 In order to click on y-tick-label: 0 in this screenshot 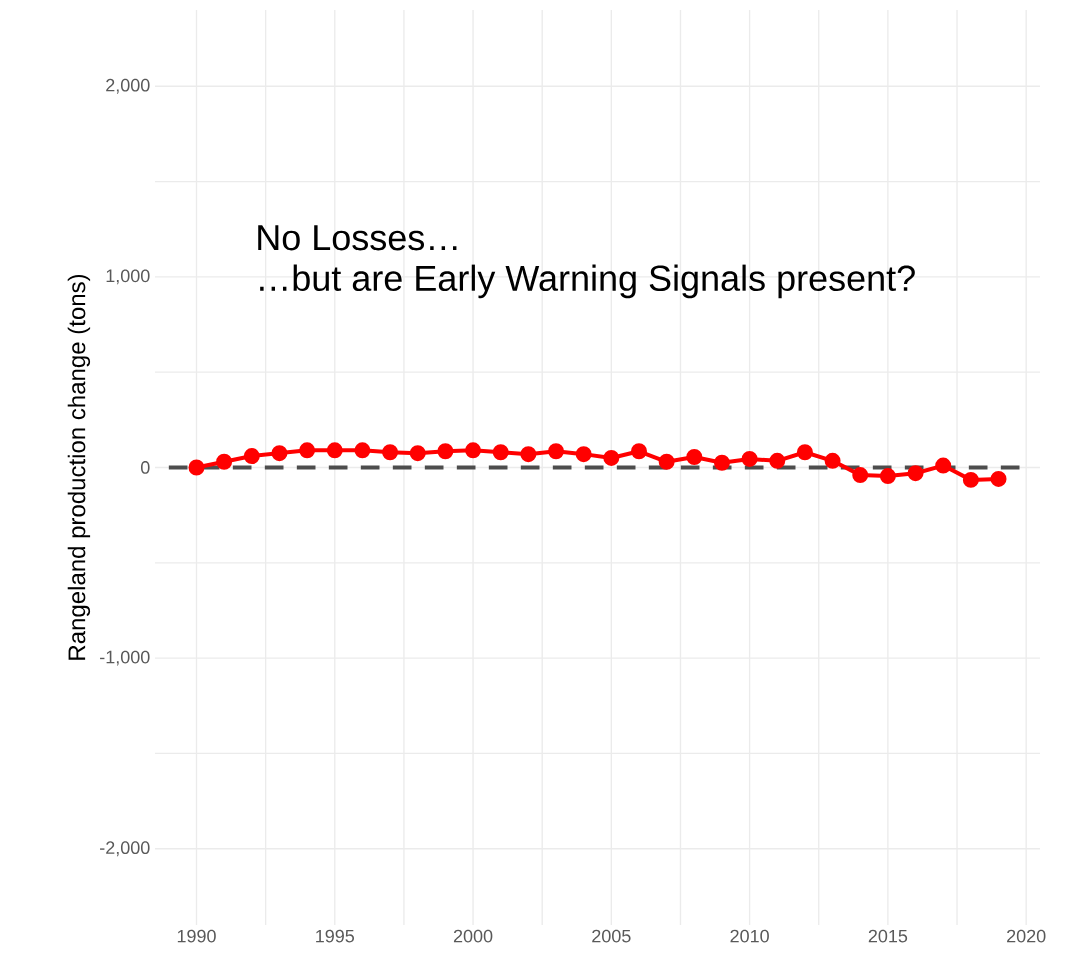, I will do `click(145, 467)`.